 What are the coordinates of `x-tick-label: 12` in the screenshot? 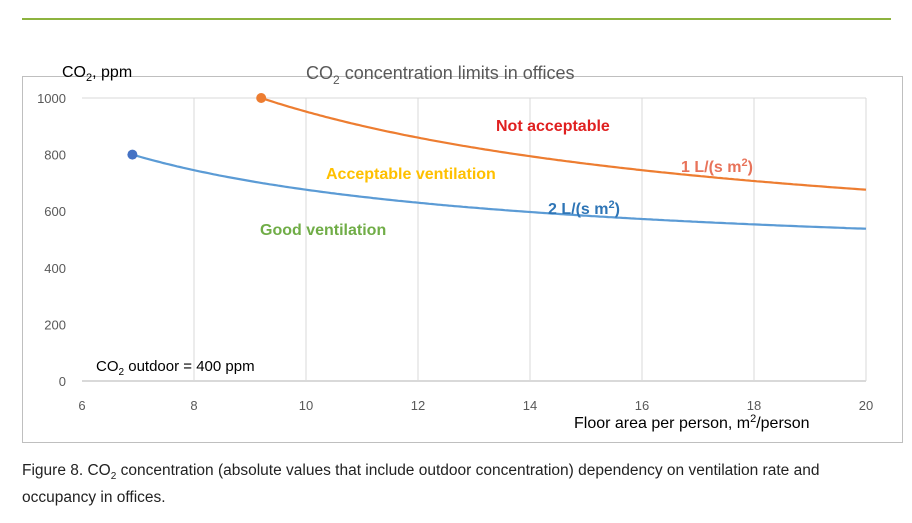 It's located at (418, 405).